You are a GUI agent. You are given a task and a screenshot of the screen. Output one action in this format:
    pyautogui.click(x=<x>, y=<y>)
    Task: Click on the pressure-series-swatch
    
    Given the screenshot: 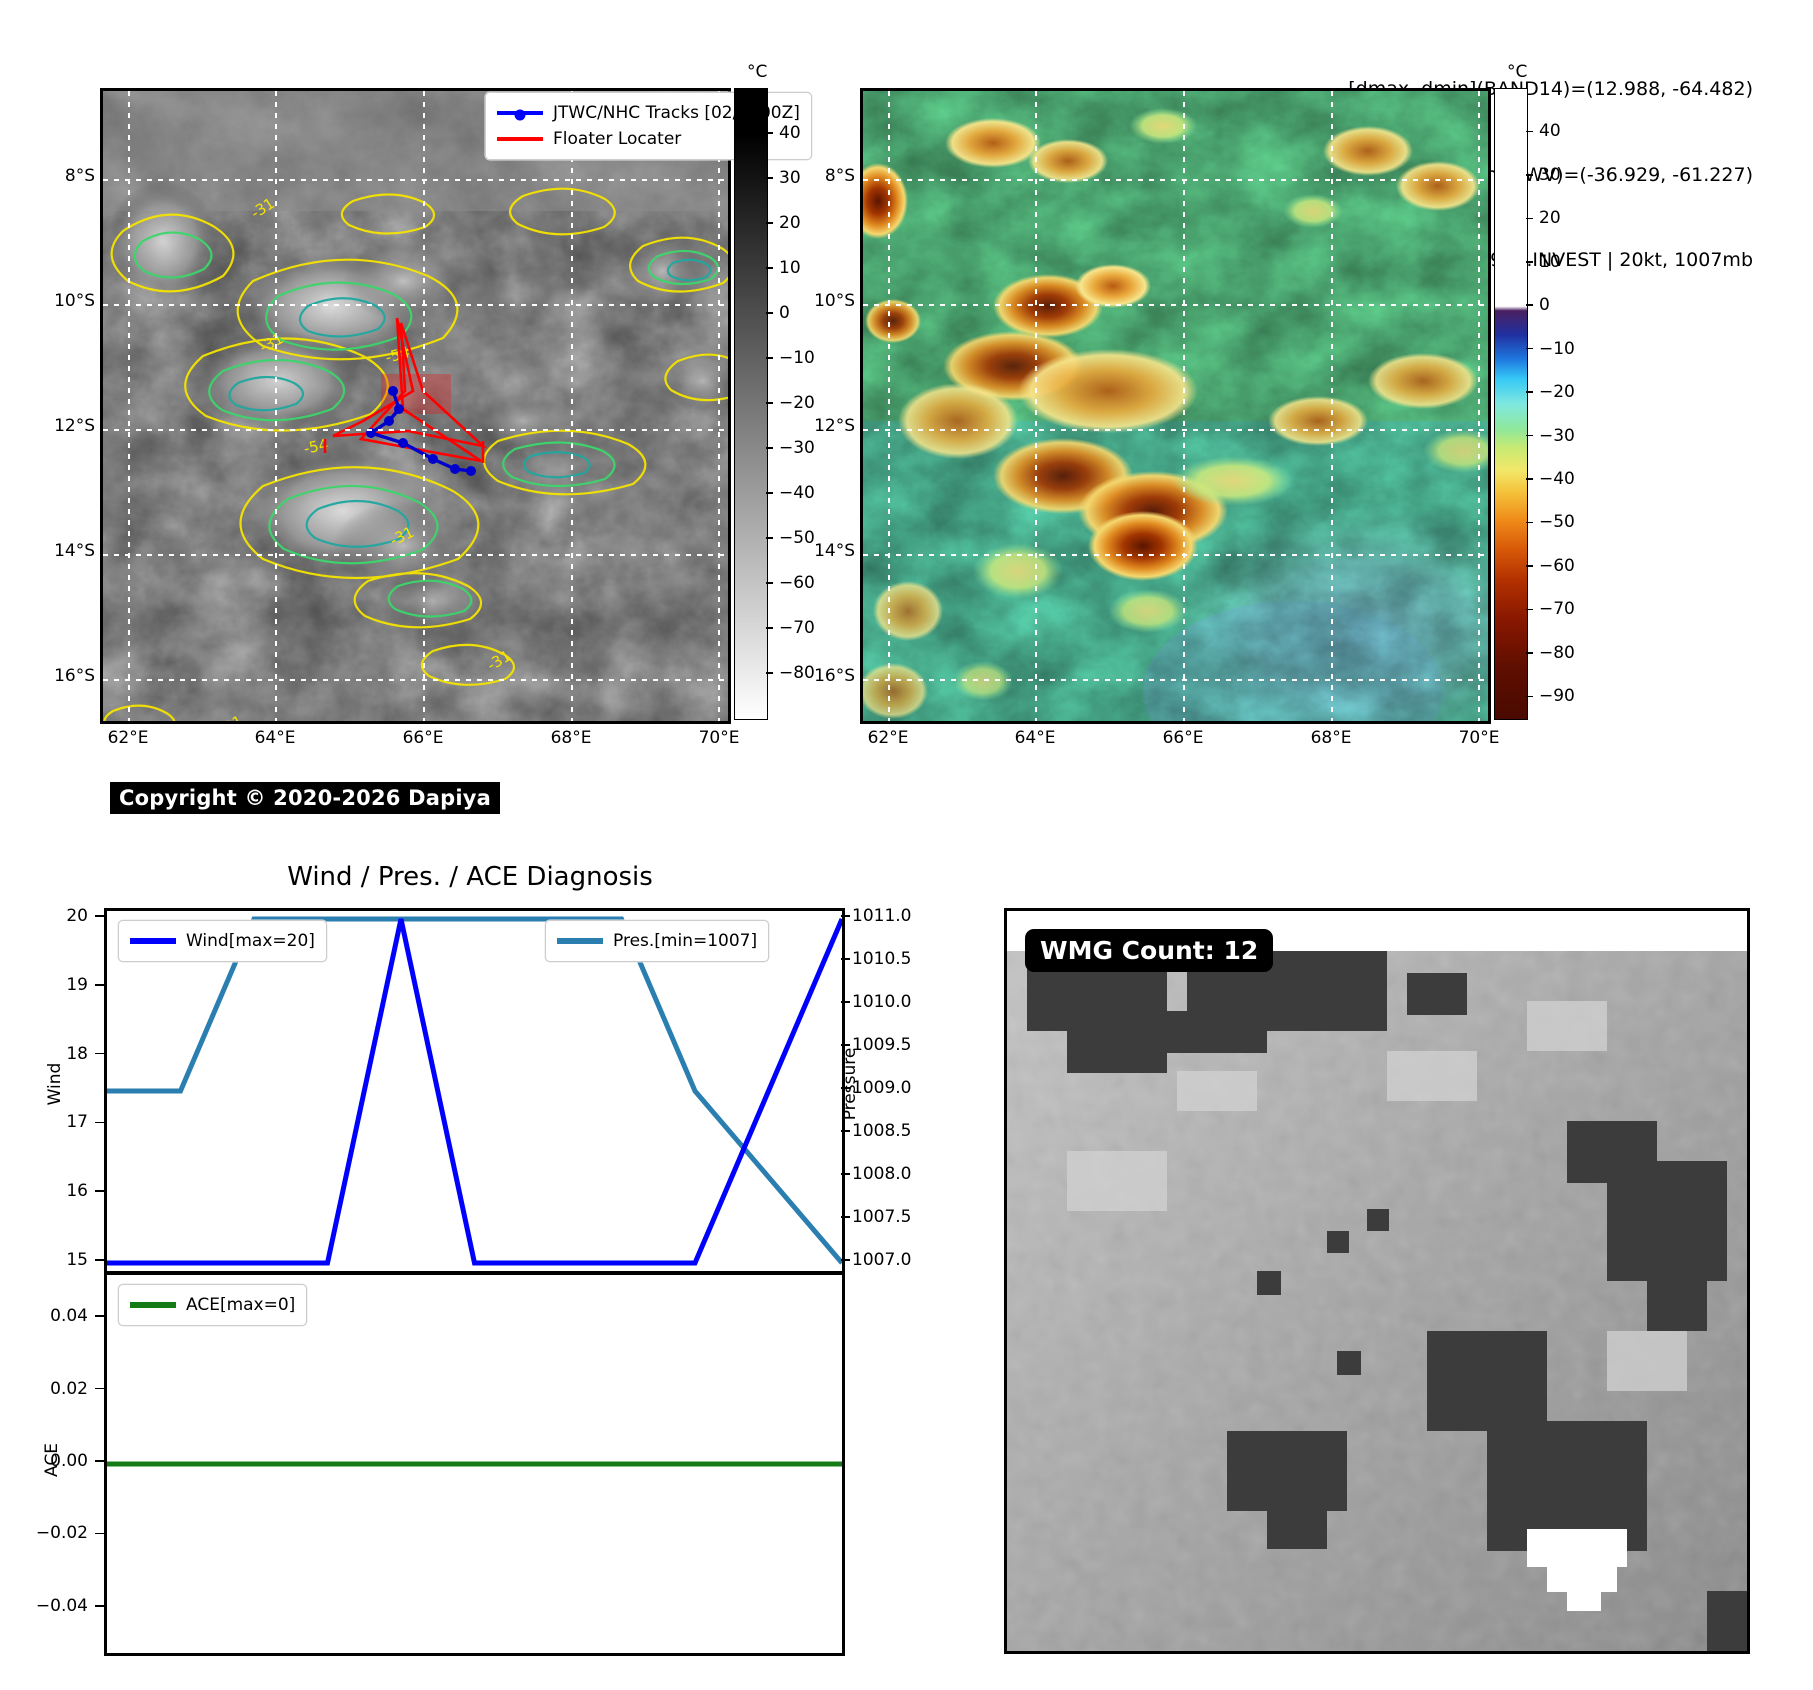 What is the action you would take?
    pyautogui.click(x=580, y=941)
    